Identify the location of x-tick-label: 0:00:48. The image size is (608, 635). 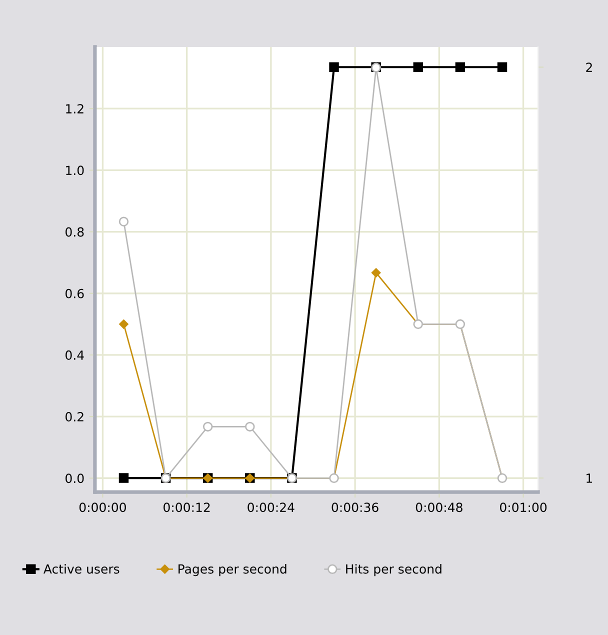
(439, 507).